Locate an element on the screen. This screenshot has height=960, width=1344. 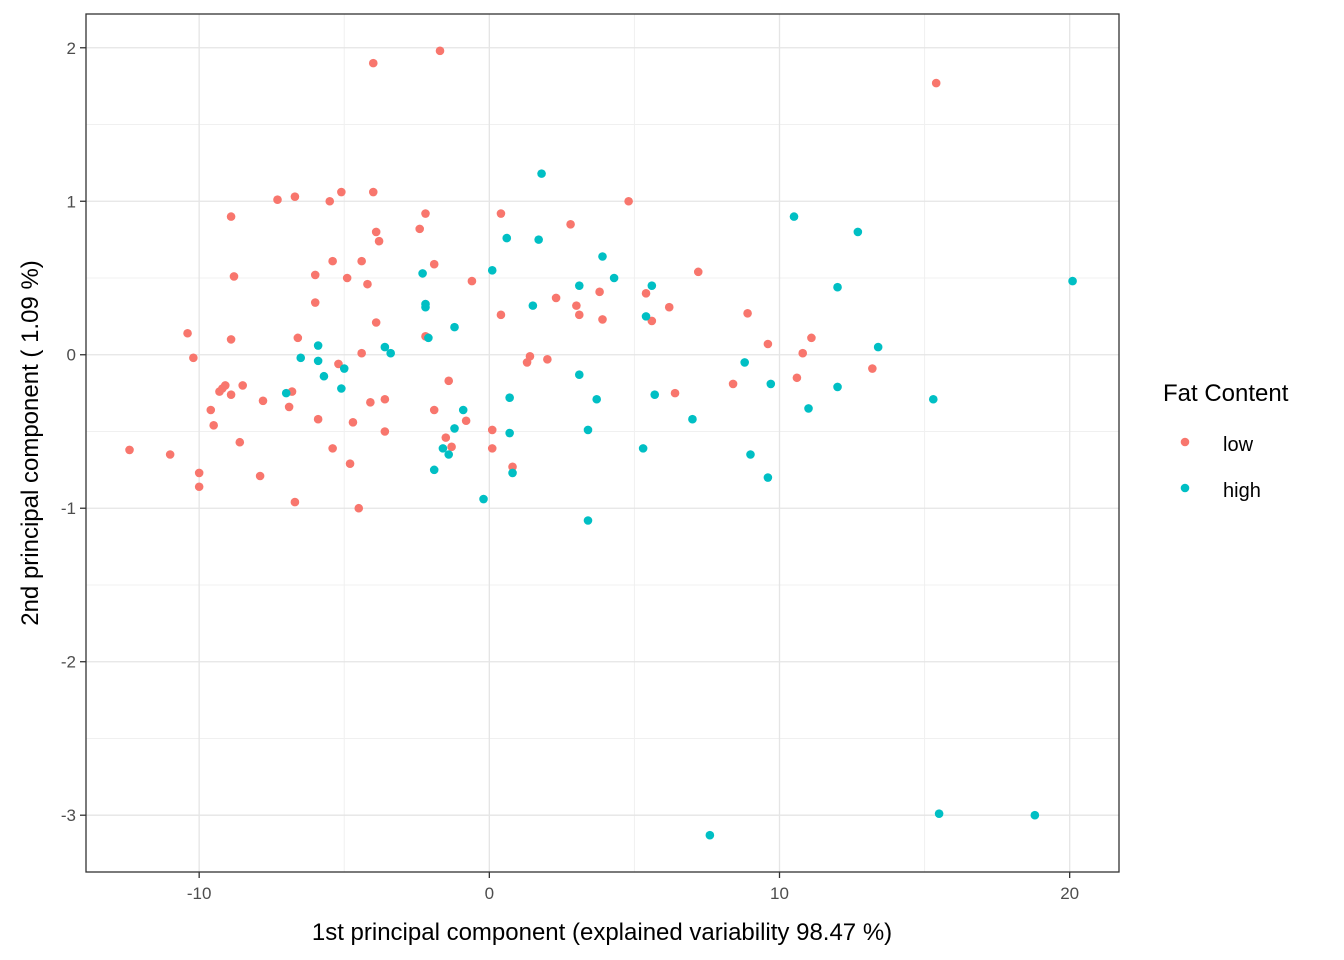
legend: Fat Content low high is located at coordinates (1226, 441).